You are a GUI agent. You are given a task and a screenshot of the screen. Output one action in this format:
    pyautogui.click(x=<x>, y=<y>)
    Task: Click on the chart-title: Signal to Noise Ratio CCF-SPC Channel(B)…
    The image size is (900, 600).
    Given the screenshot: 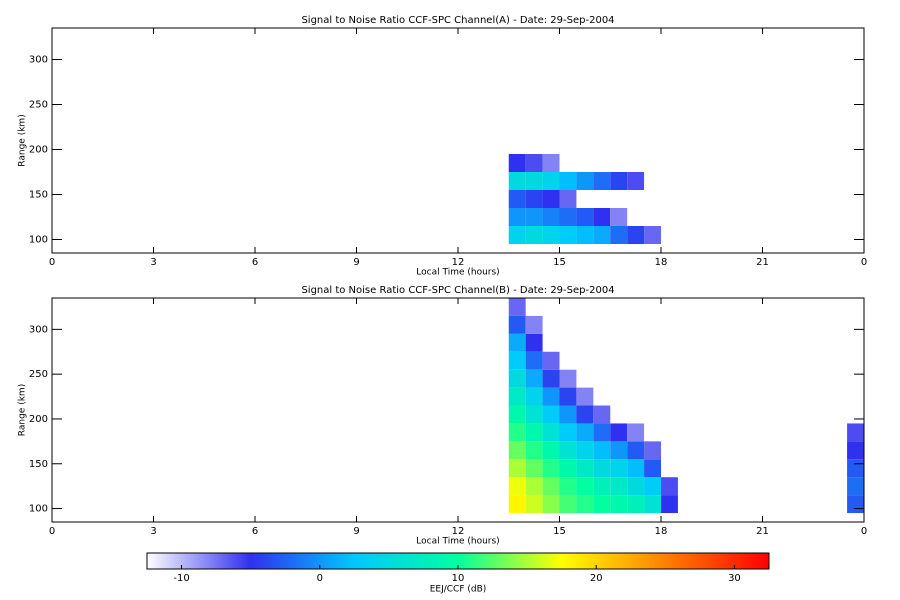 What is the action you would take?
    pyautogui.click(x=457, y=290)
    